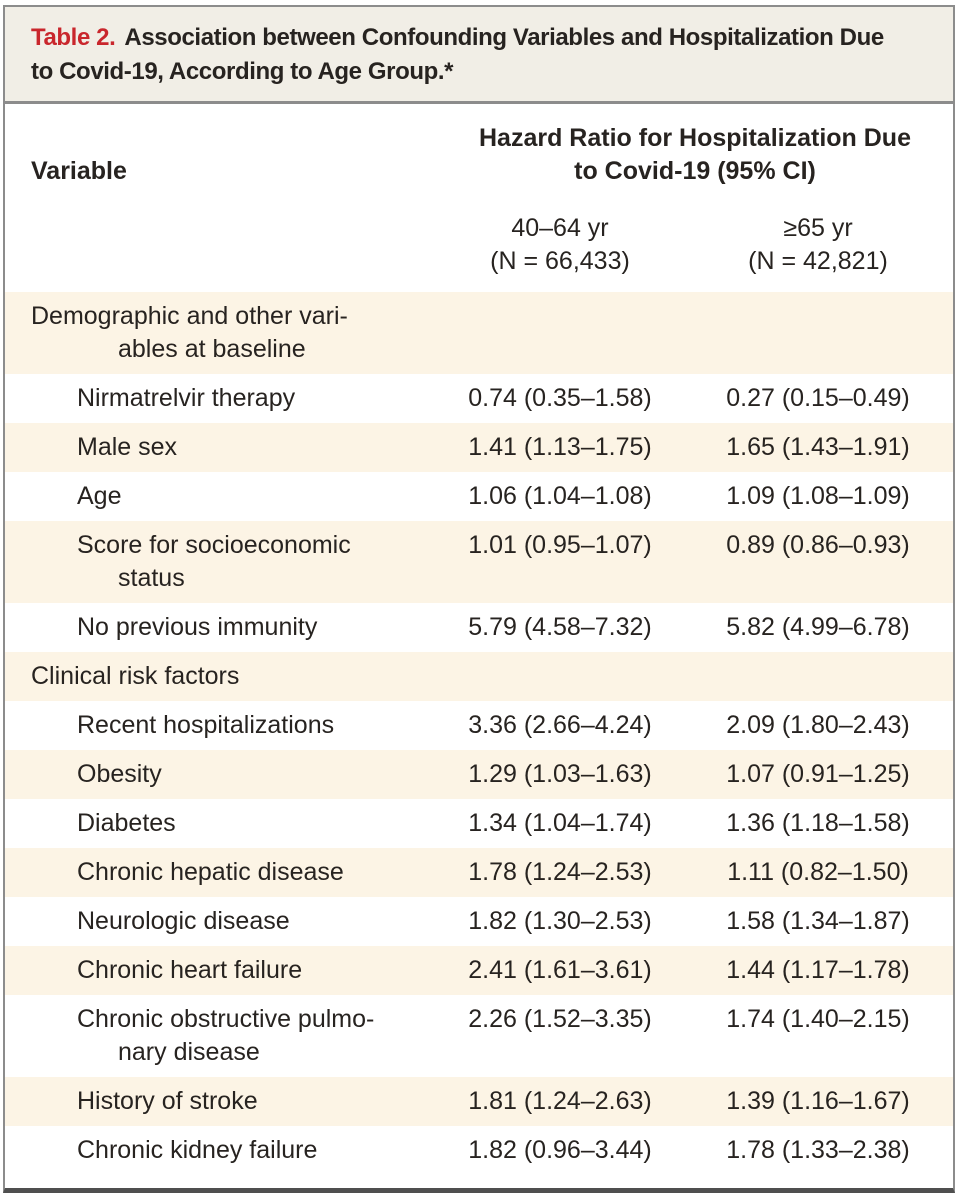  Describe the element at coordinates (479, 676) in the screenshot. I see `section-header-row-1: Clinical risk factors` at that location.